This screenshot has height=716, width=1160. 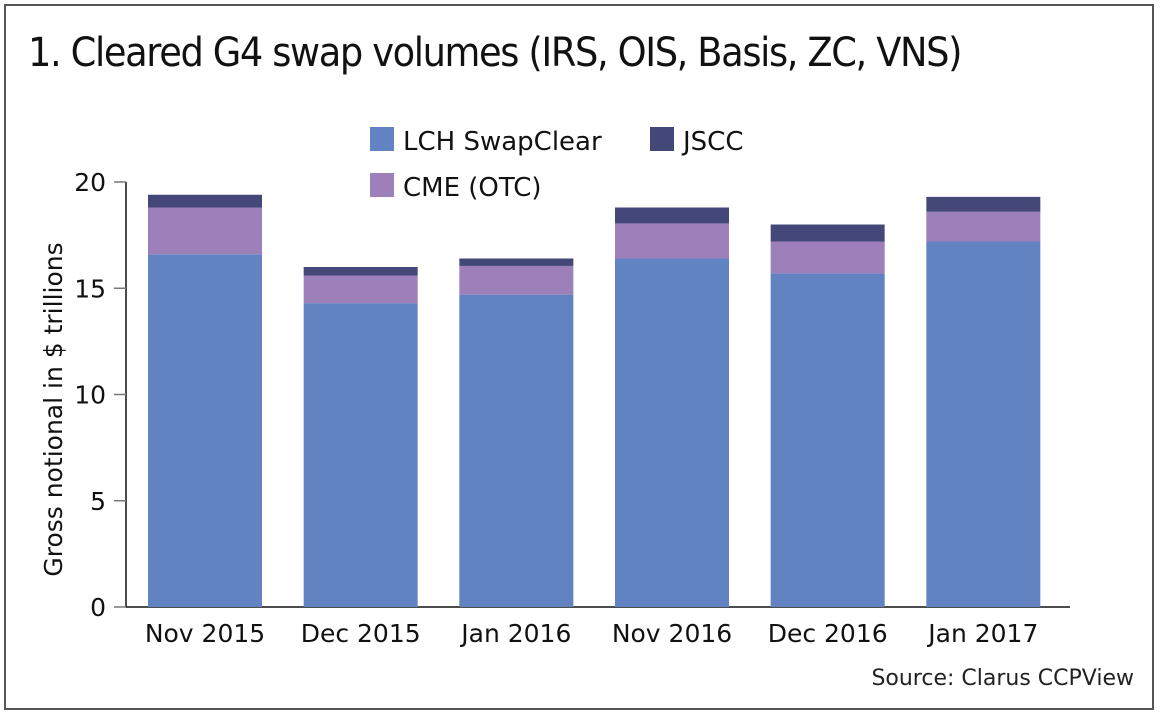 What do you see at coordinates (828, 633) in the screenshot?
I see `x-tick-label: Dec 2016` at bounding box center [828, 633].